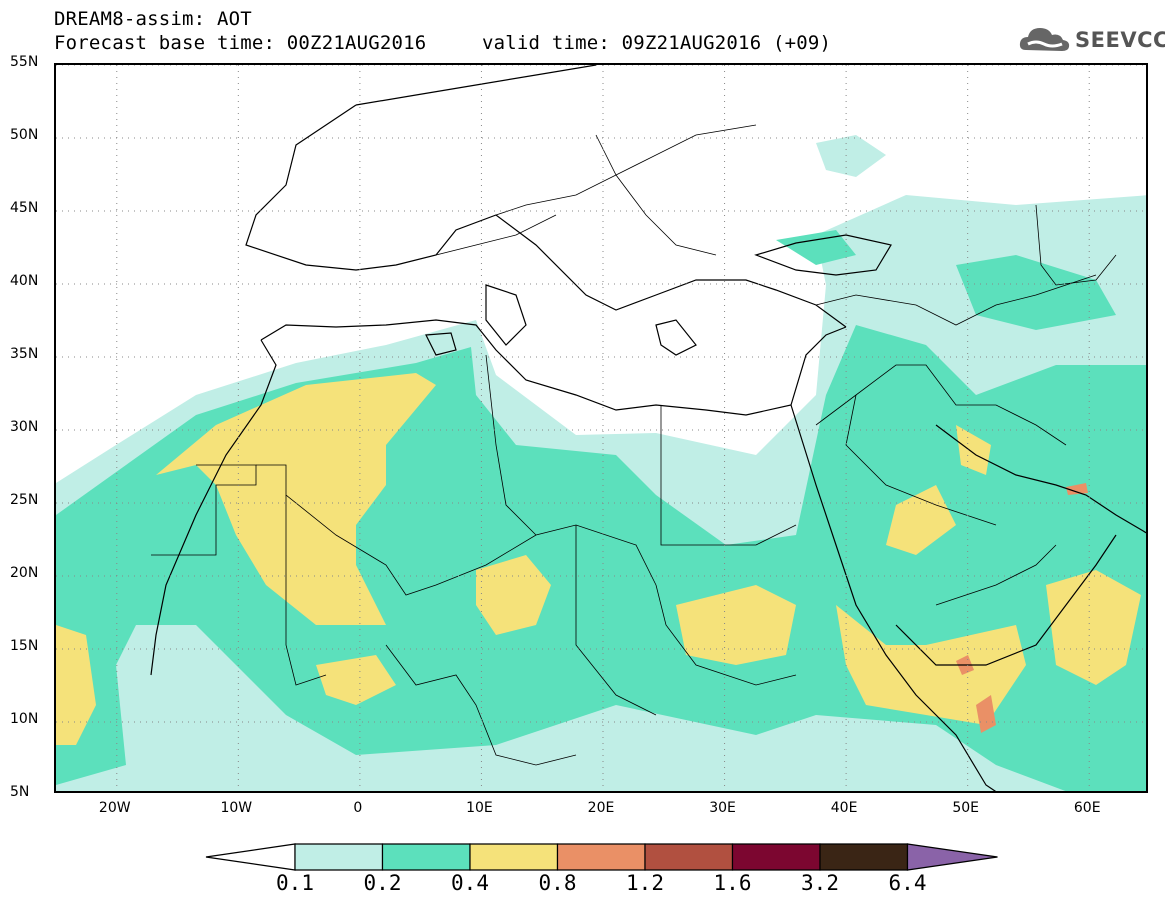 The width and height of the screenshot is (1165, 905). I want to click on lat-tick-label: 50N, so click(24, 135).